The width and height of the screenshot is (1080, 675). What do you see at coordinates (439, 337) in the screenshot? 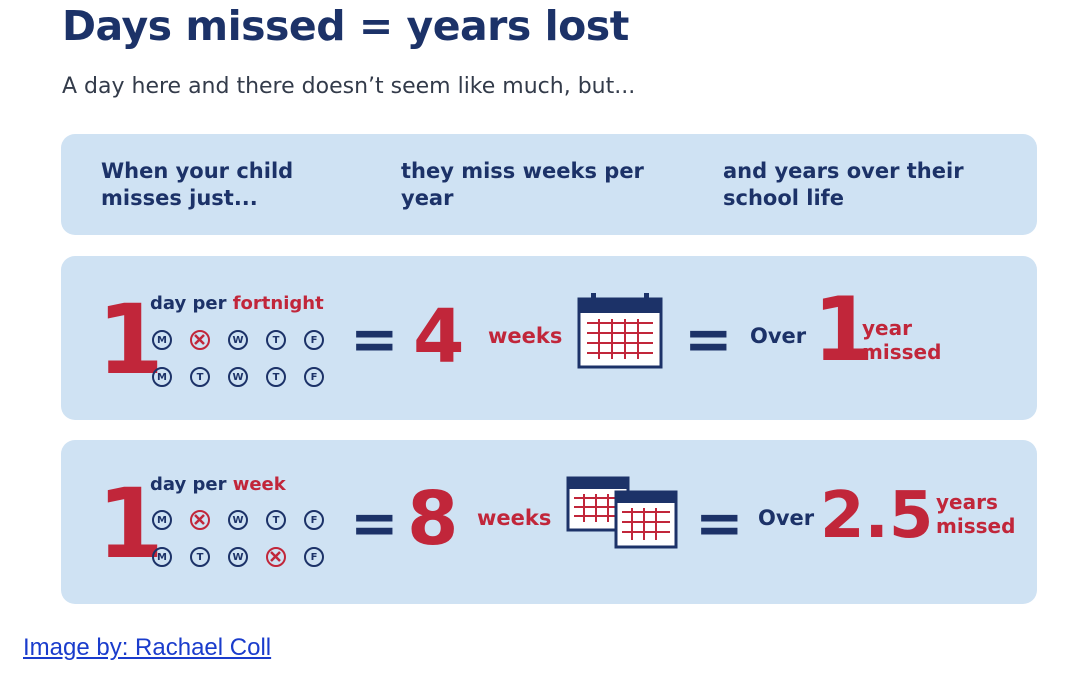
I see `weeks-number: 4` at bounding box center [439, 337].